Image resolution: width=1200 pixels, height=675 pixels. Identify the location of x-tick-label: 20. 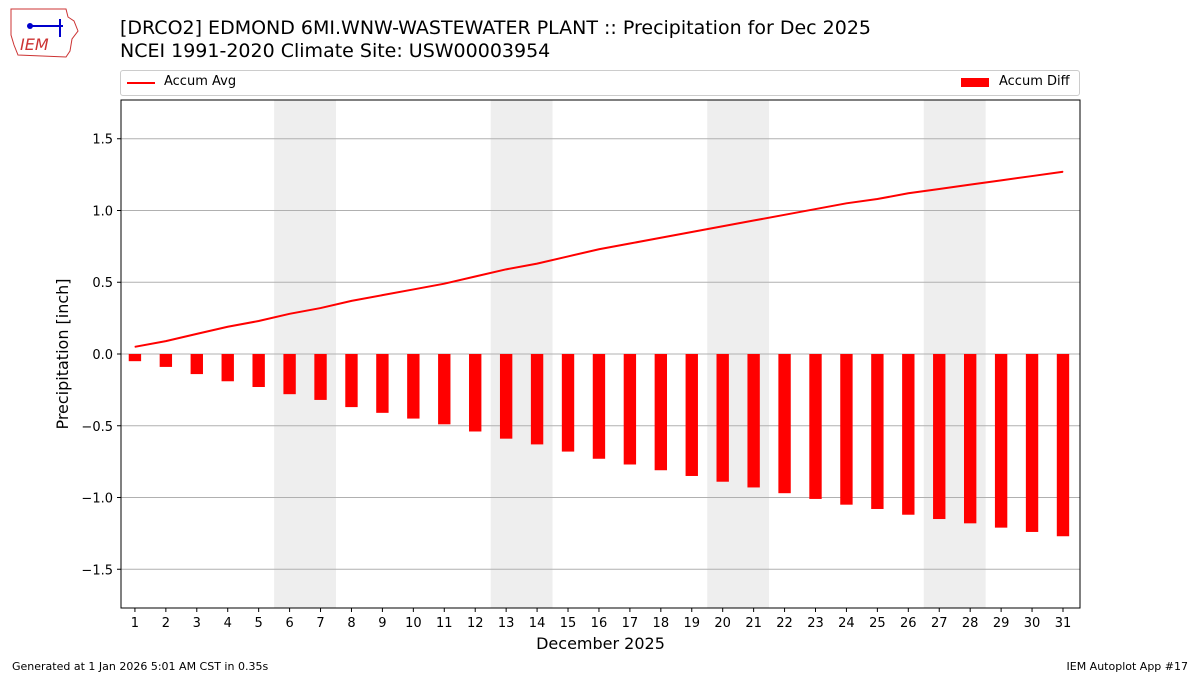
(722, 623).